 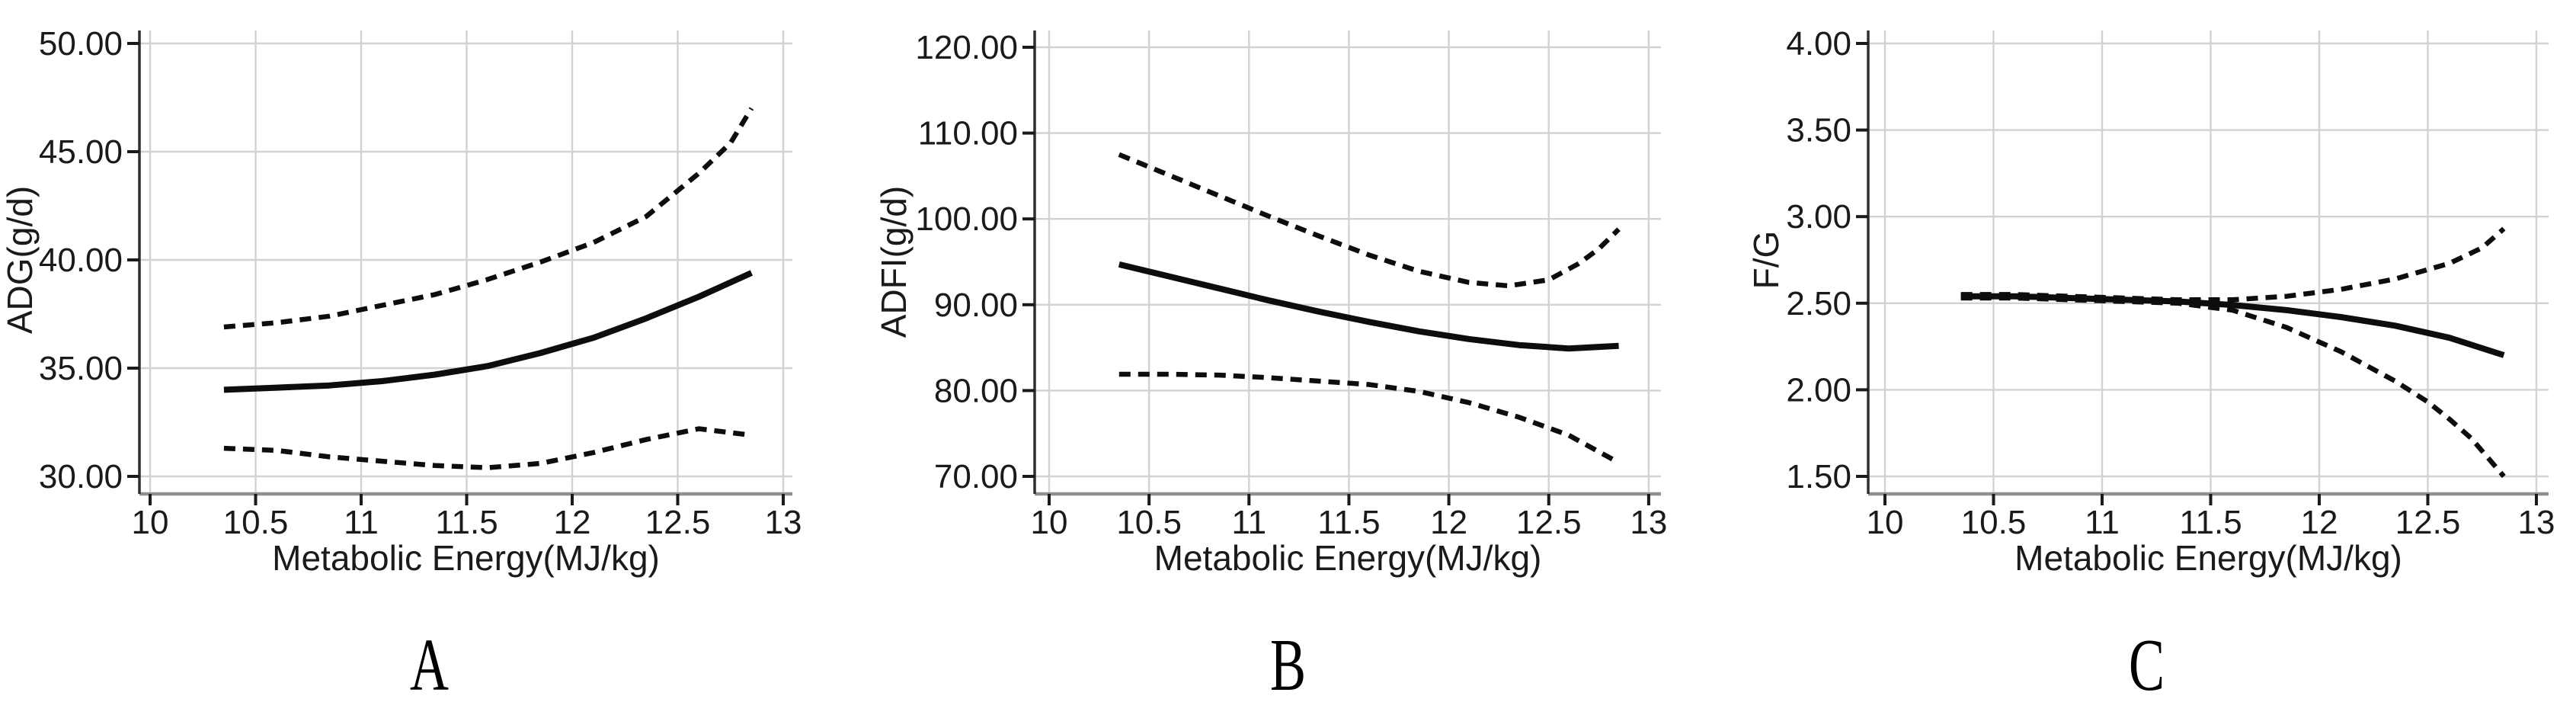 What do you see at coordinates (1818, 130) in the screenshot?
I see `y-tick-label: 3.50` at bounding box center [1818, 130].